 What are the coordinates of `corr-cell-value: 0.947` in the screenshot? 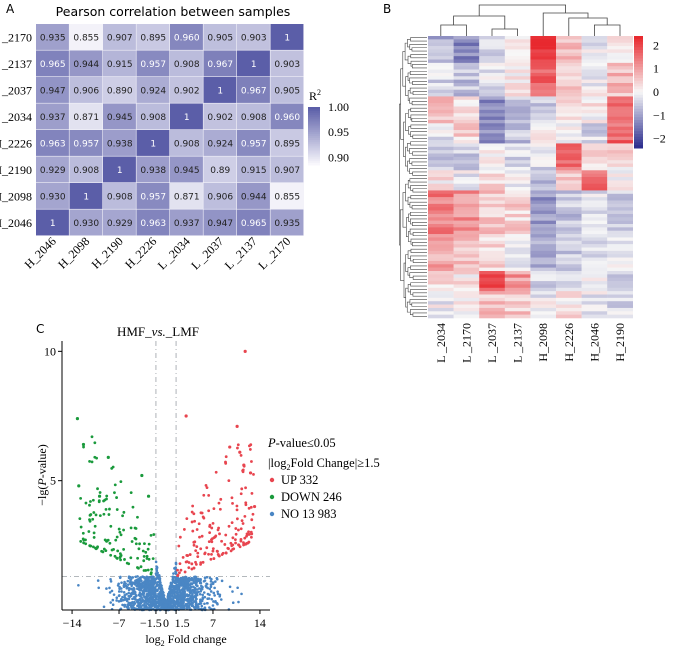 It's located at (220, 224).